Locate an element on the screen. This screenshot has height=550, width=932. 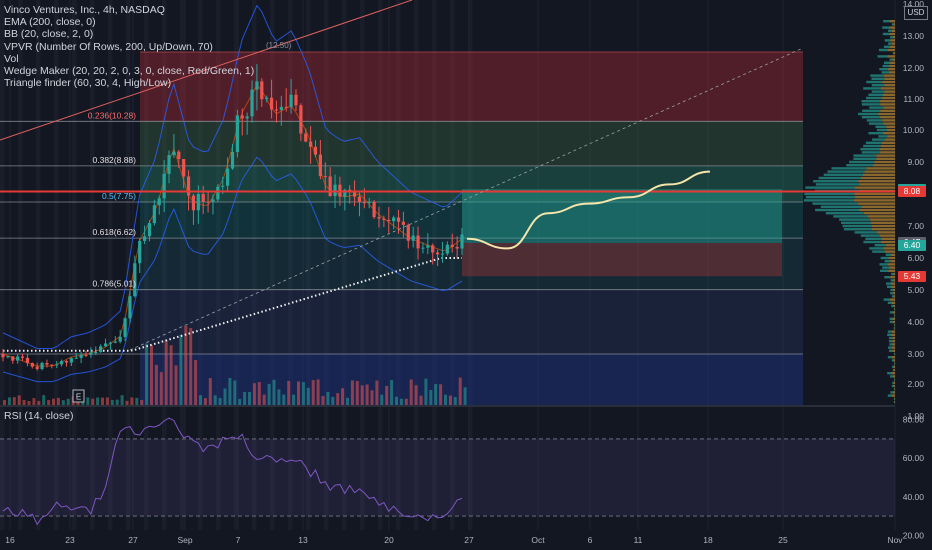
rsi-axis-label: 60.00 is located at coordinates (914, 458).